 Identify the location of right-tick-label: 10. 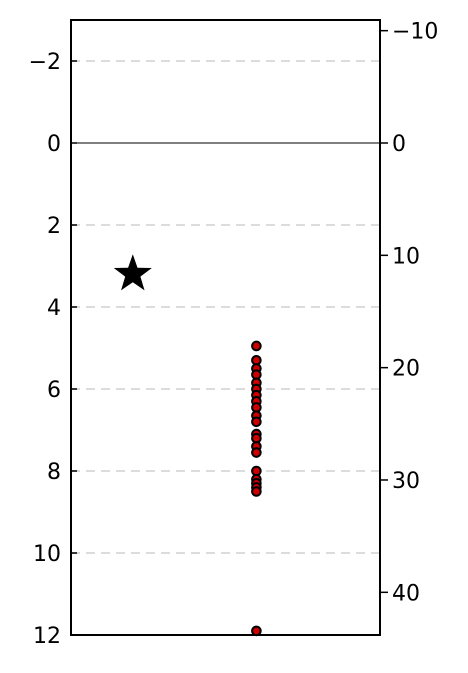
(406, 256).